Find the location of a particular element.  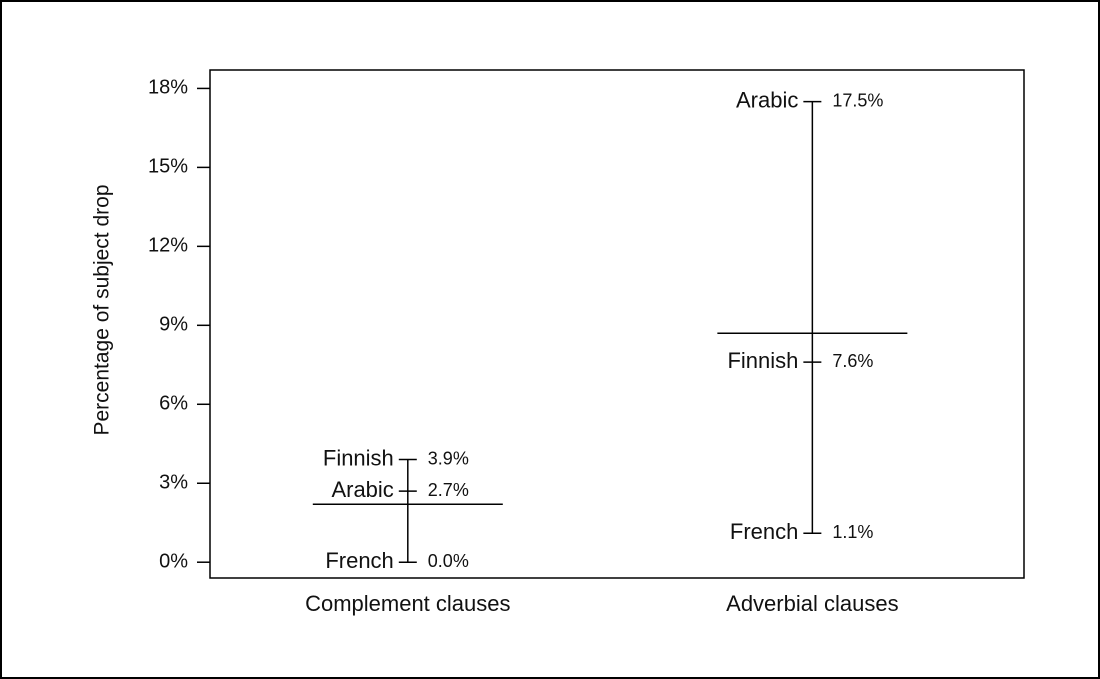

value-label: 3.9% is located at coordinates (448, 458).